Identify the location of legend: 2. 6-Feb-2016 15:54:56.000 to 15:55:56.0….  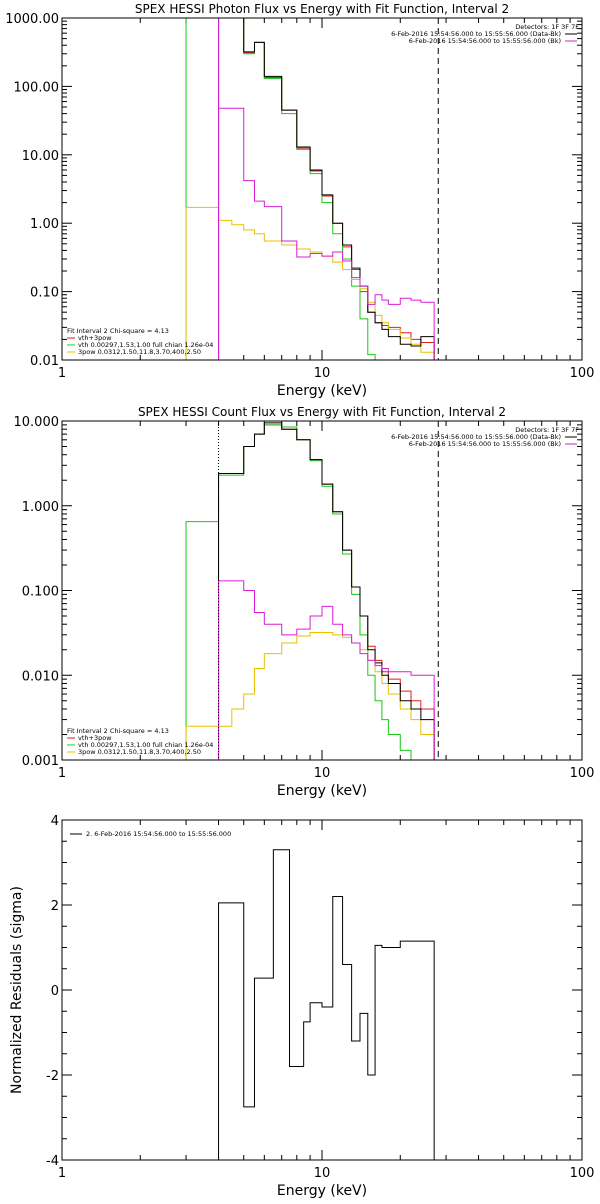
(150, 834).